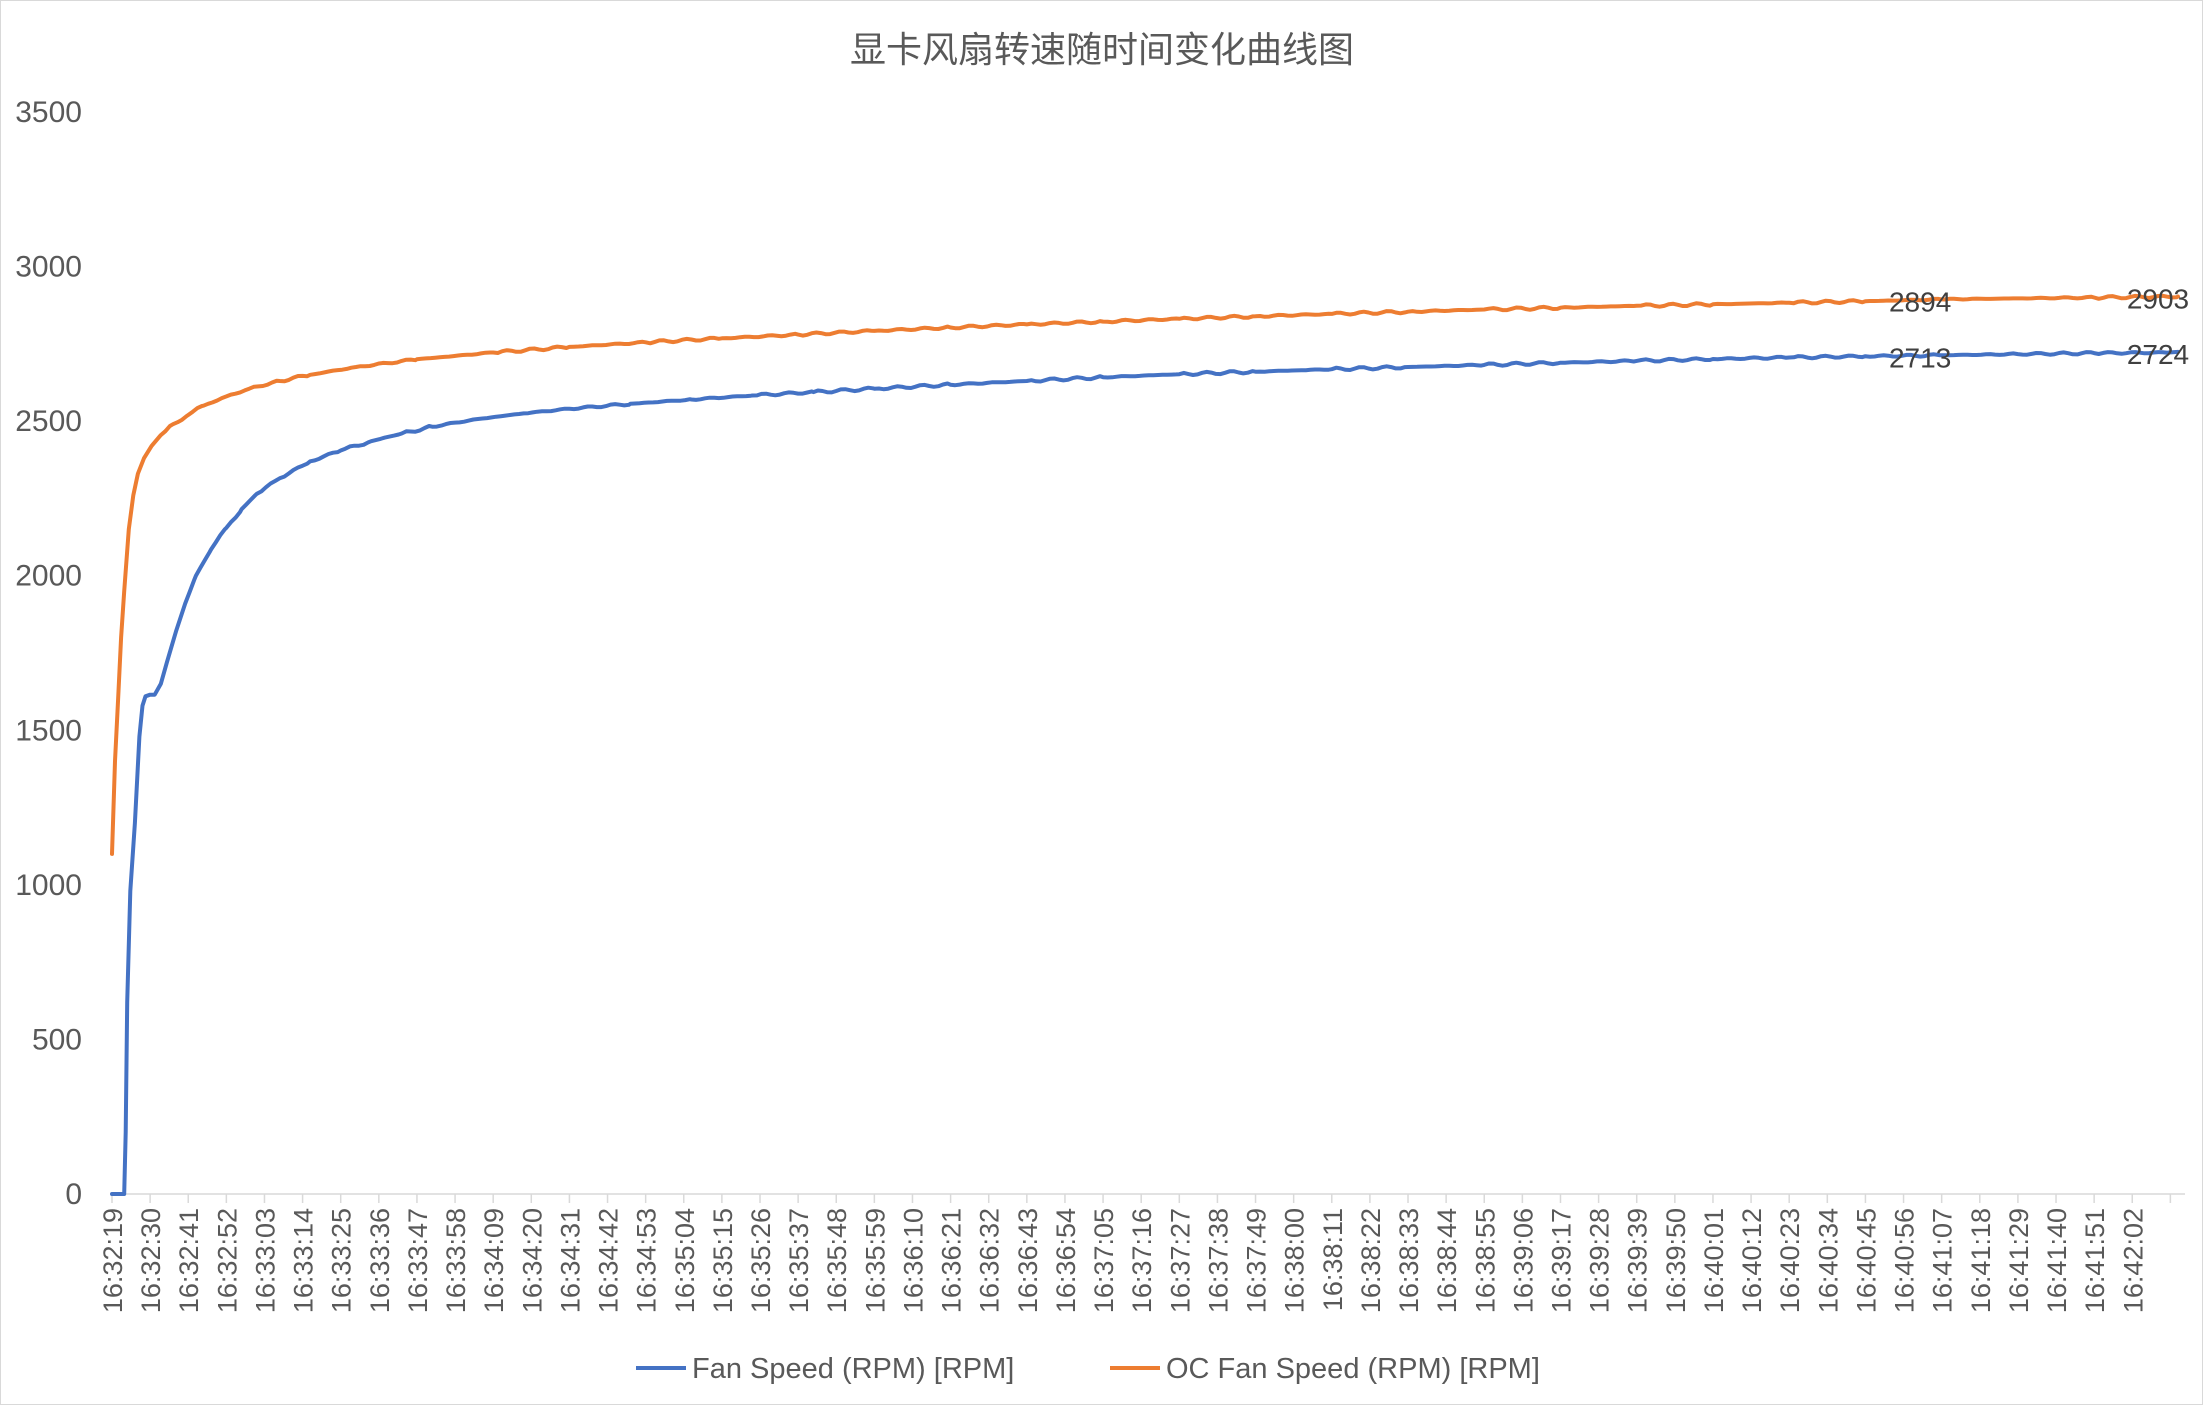  Describe the element at coordinates (1943, 1260) in the screenshot. I see `x-tick-label: 16:41:07` at that location.